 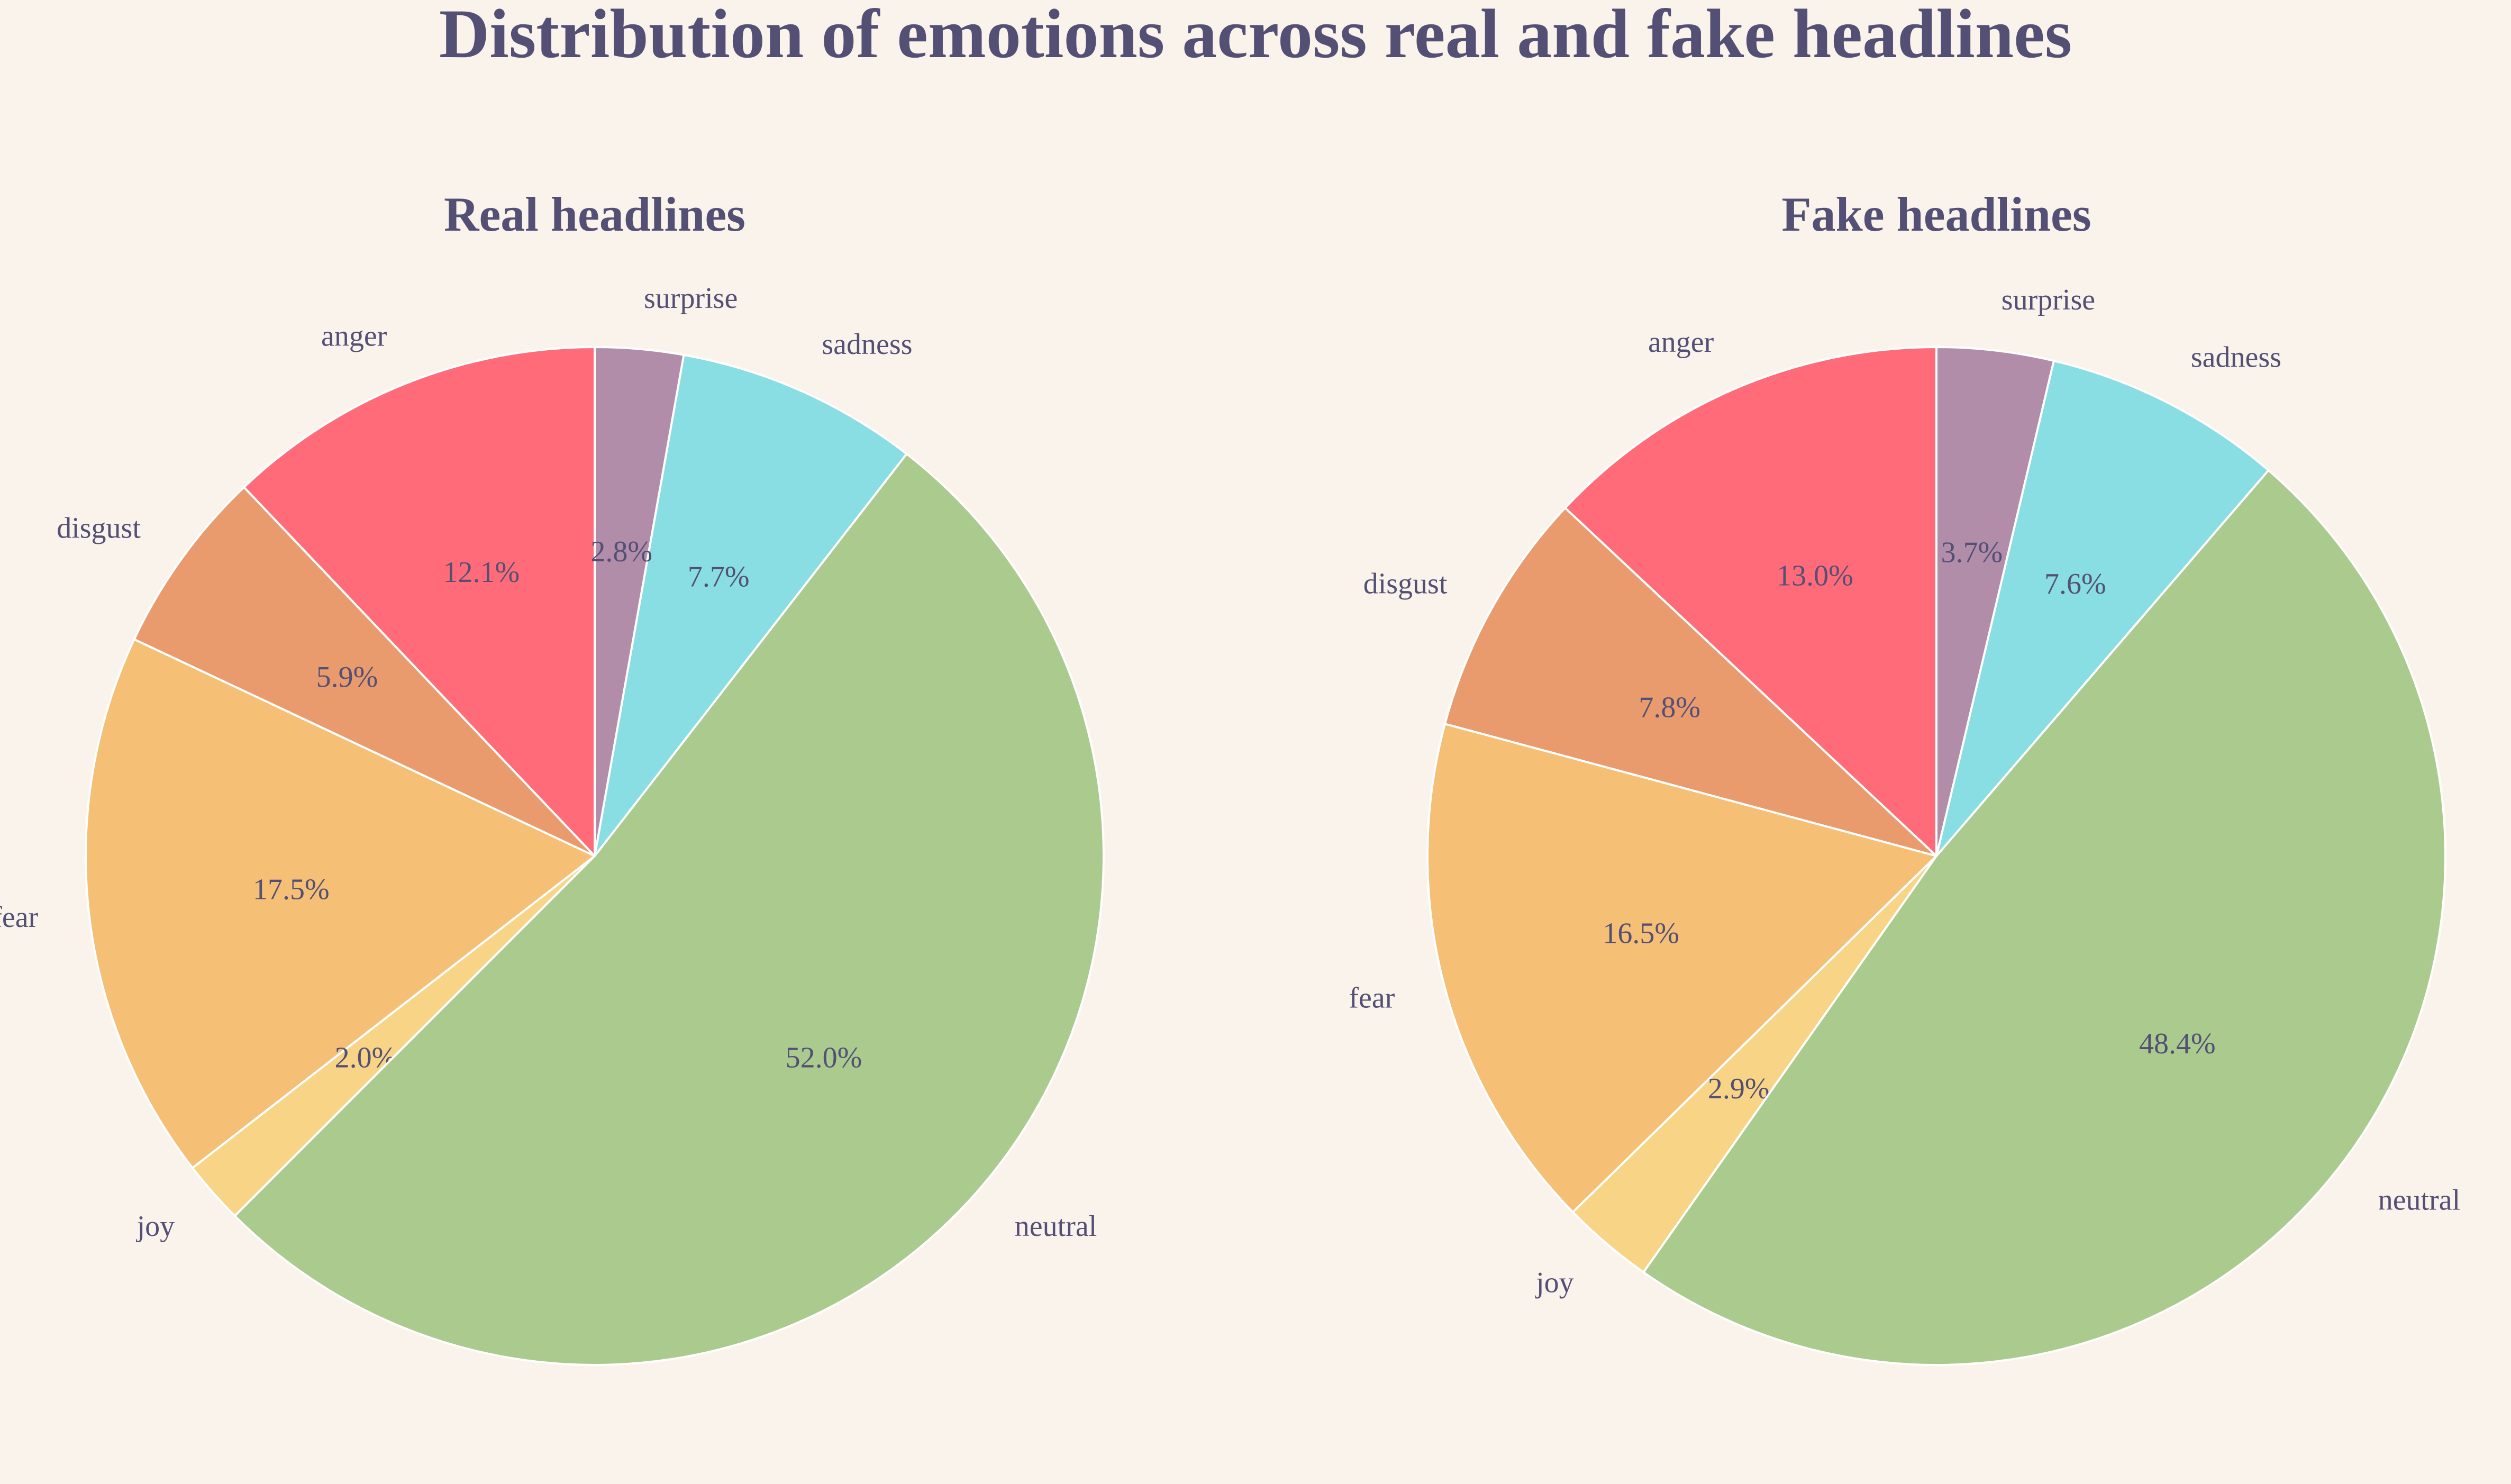 I want to click on fake-headlines-label-sadness: sadness, so click(x=2236, y=357).